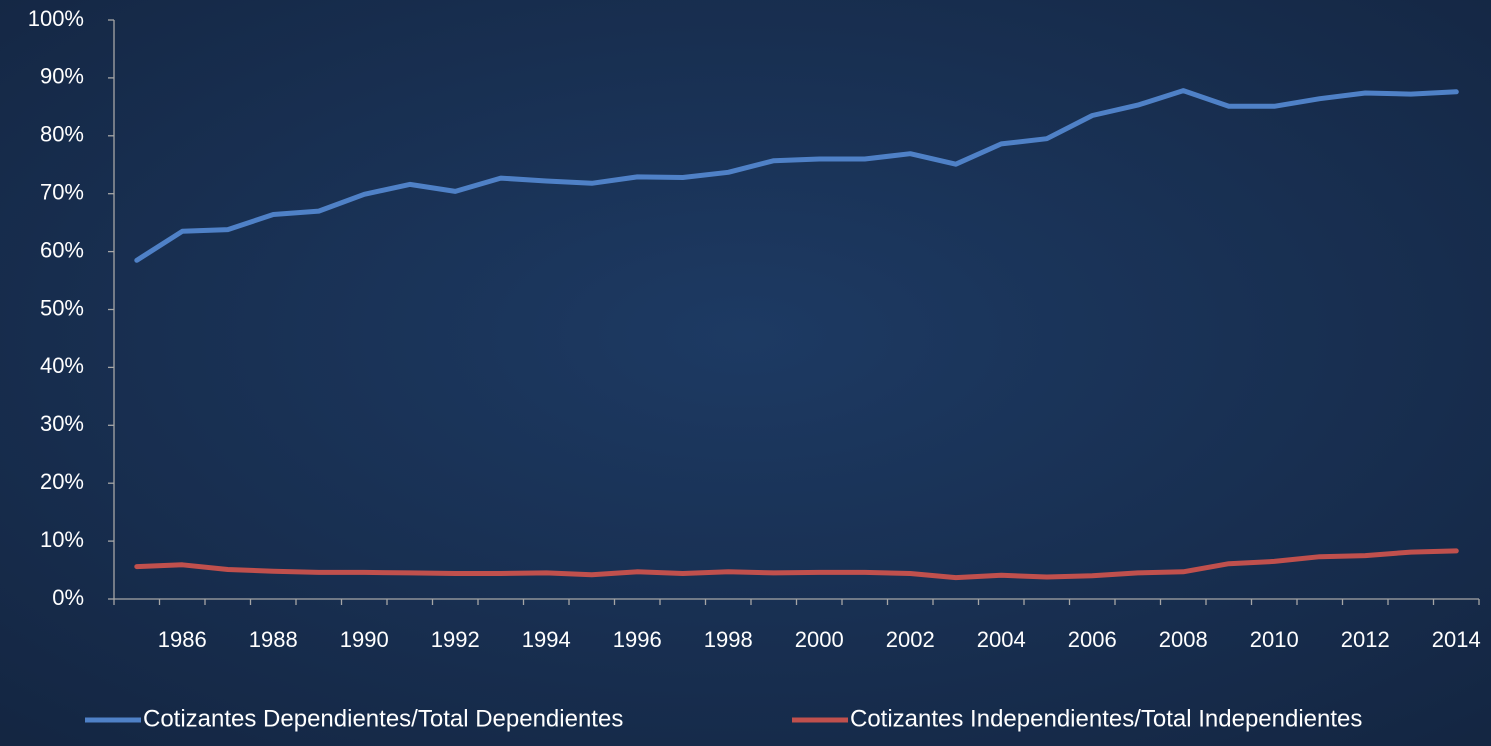 Image resolution: width=1491 pixels, height=746 pixels. I want to click on x-tick-label: 2006, so click(1092, 639).